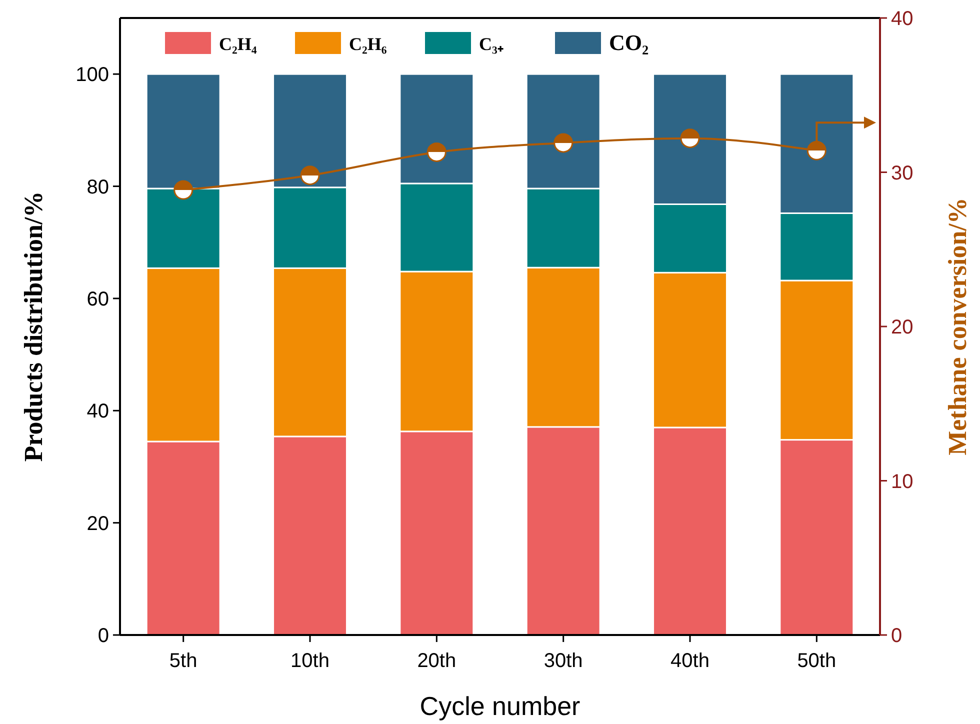 This screenshot has width=980, height=724. I want to click on legend-label: C₂H₄, so click(238, 44).